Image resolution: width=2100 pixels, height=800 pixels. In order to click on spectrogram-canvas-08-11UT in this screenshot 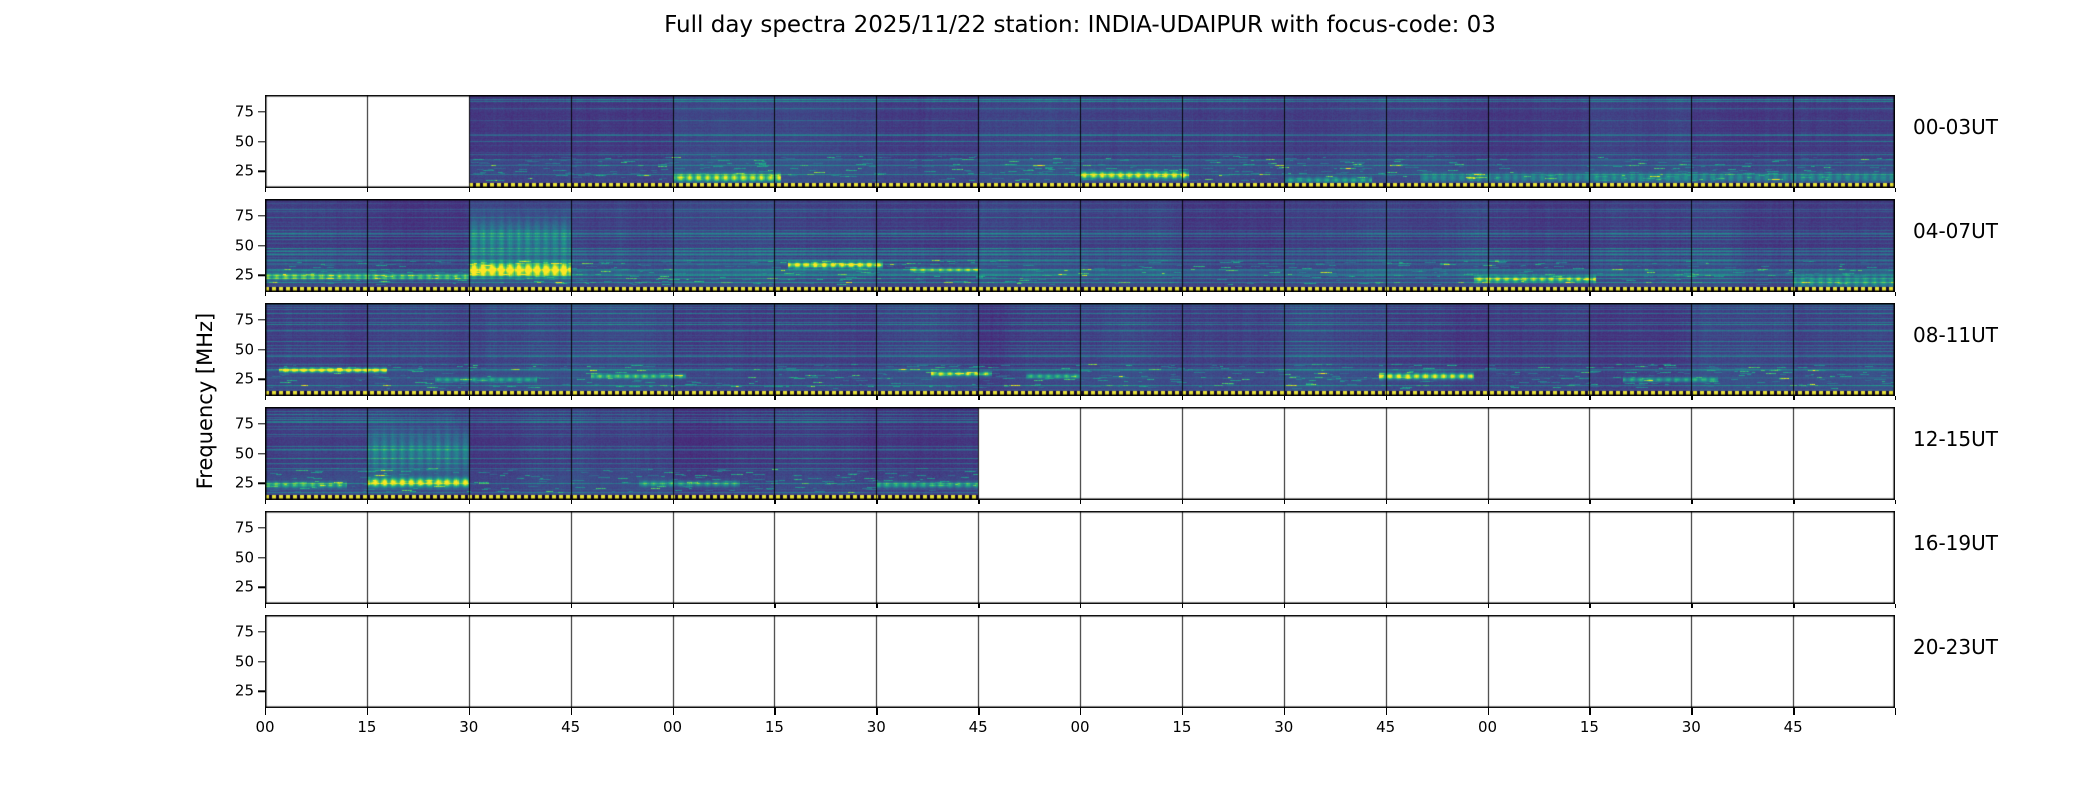, I will do `click(1080, 349)`.